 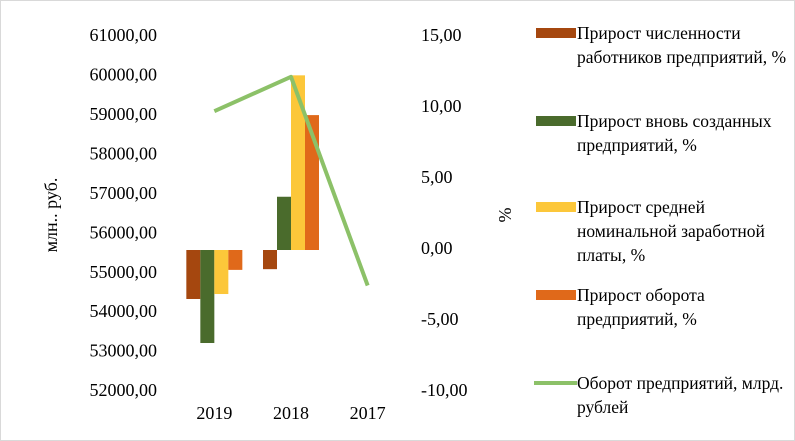 What do you see at coordinates (641, 307) in the screenshot?
I see `legend-label: Прирост оборота предприятий, %` at bounding box center [641, 307].